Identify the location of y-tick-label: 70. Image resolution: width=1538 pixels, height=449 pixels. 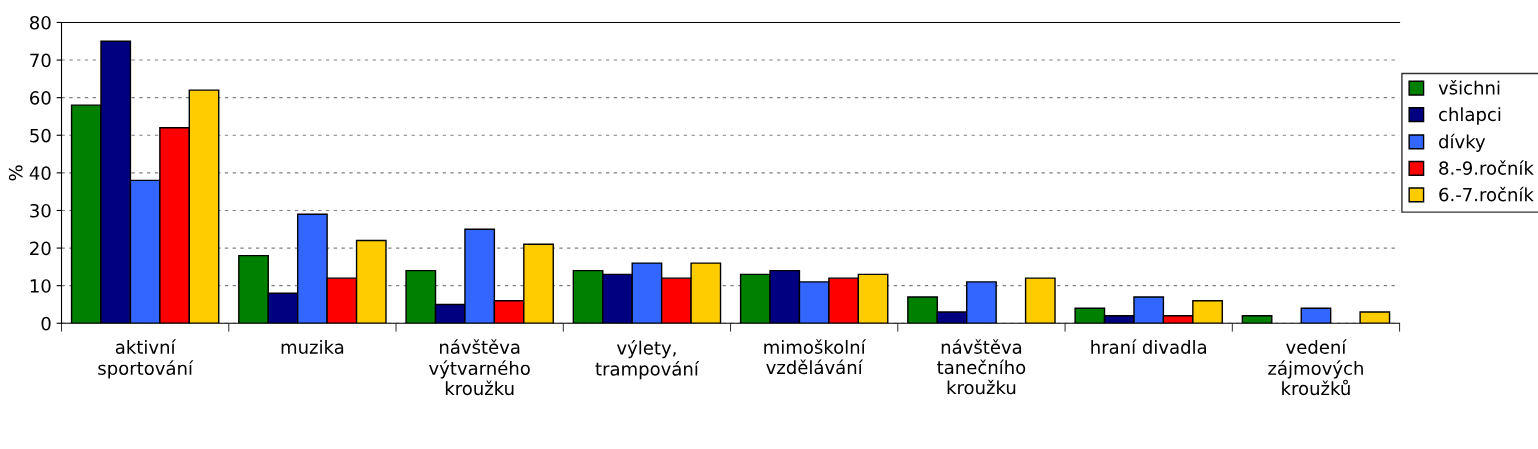
(40, 60).